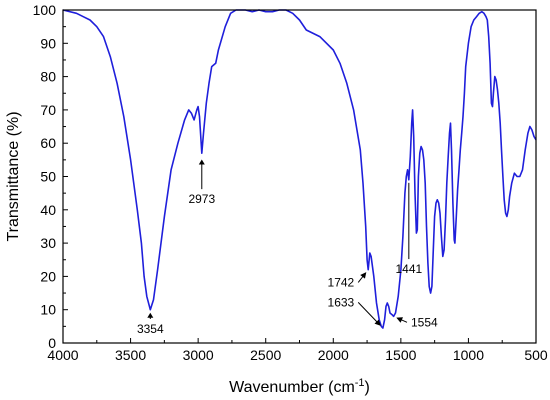 Image resolution: width=550 pixels, height=400 pixels. What do you see at coordinates (536, 355) in the screenshot?
I see `x-tick-label-7: 500` at bounding box center [536, 355].